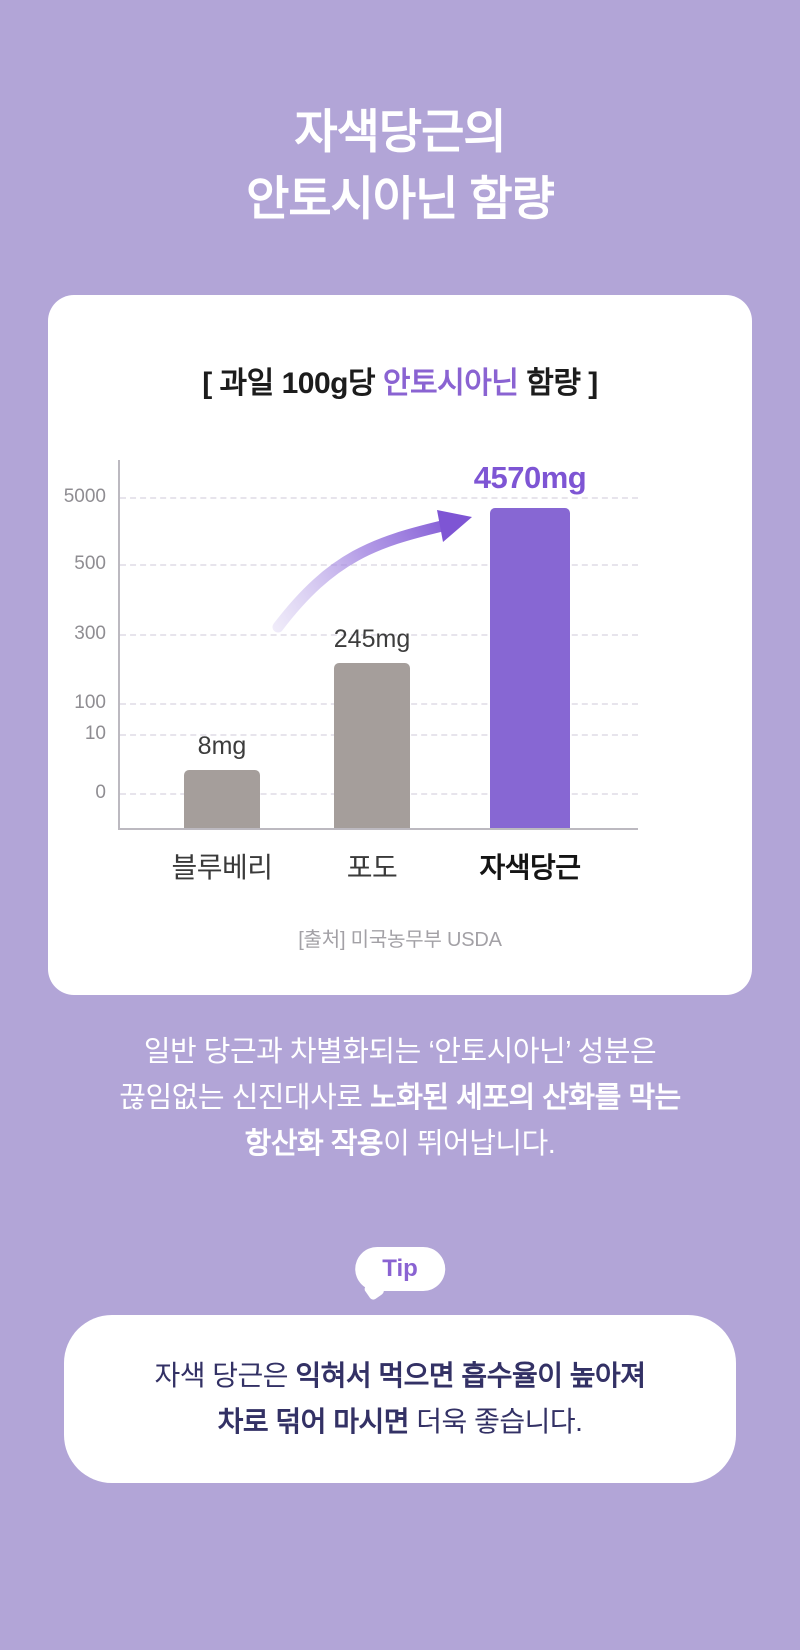 This screenshot has width=800, height=1650. I want to click on text-segment: 차로 덖어 마시면, so click(313, 1421).